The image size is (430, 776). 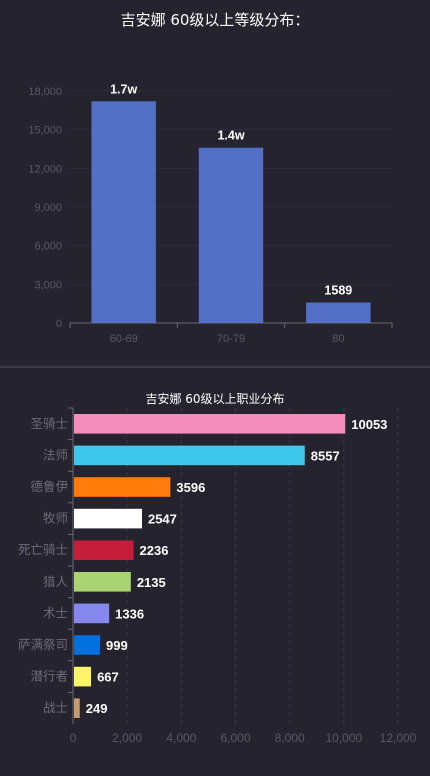 What do you see at coordinates (231, 339) in the screenshot?
I see `x-tick-label: 70-79` at bounding box center [231, 339].